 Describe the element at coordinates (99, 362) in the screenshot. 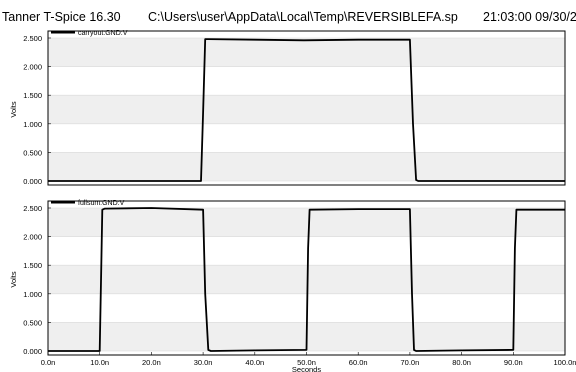

I see `x-tick-label: 10.0n` at that location.